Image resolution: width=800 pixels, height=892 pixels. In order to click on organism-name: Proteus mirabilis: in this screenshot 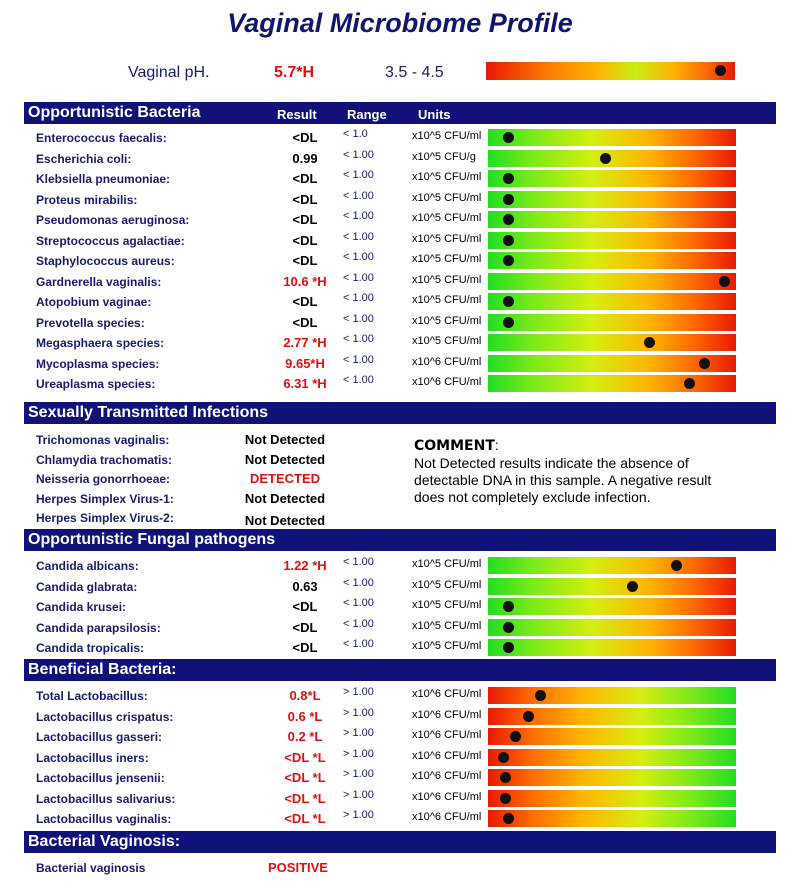, I will do `click(87, 199)`.